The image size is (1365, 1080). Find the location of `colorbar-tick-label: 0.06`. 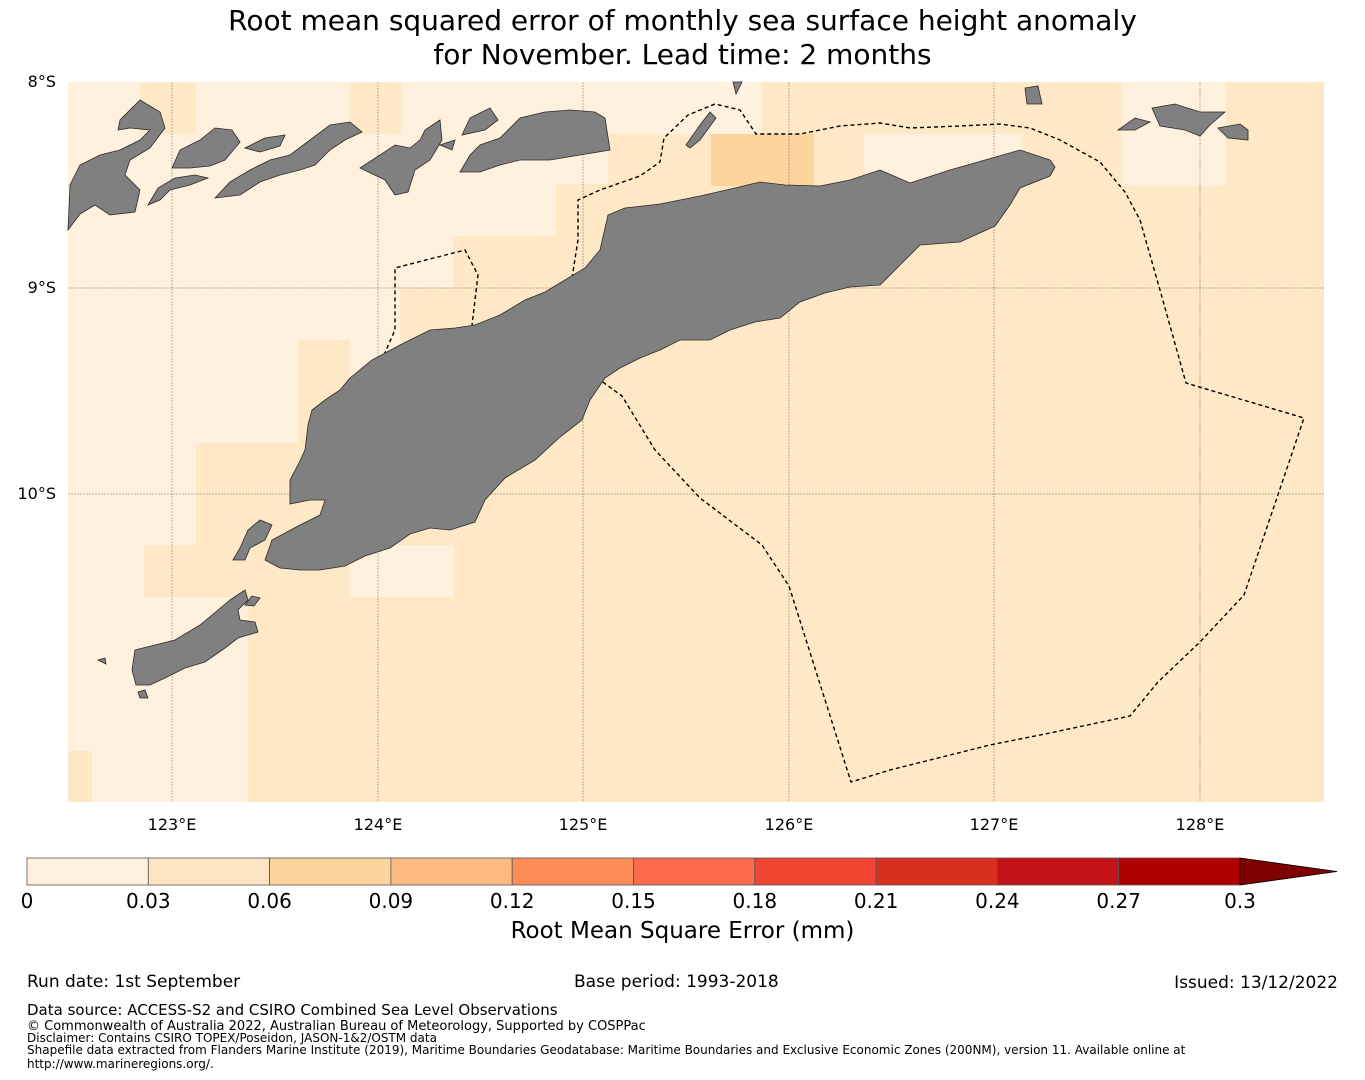

colorbar-tick-label: 0.06 is located at coordinates (269, 901).